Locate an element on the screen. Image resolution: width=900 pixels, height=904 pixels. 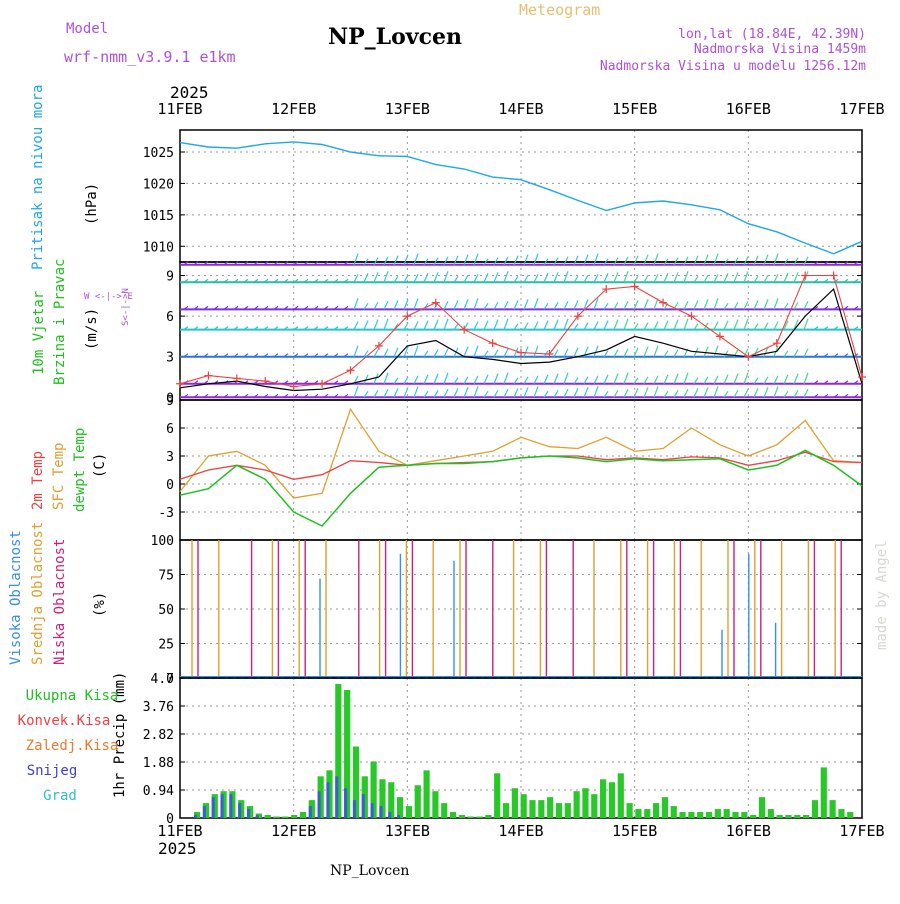
wind-unit: (m/s) is located at coordinates (92, 329).